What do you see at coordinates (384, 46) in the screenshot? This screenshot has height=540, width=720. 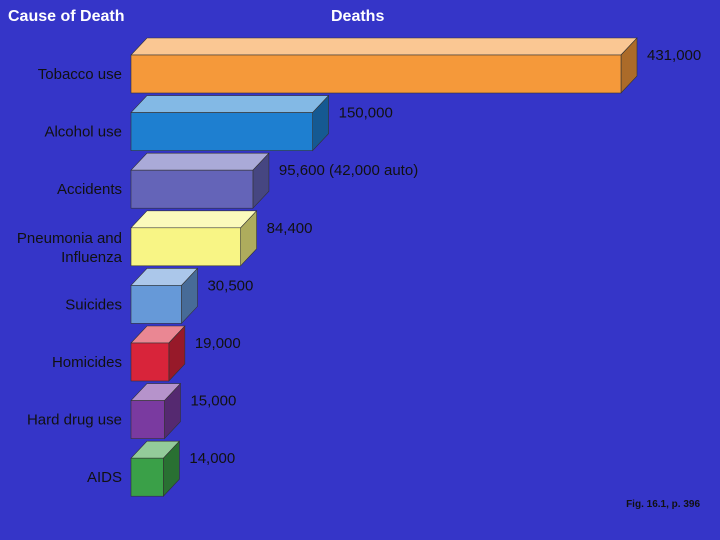 I see `bar-top-tobacco-use` at bounding box center [384, 46].